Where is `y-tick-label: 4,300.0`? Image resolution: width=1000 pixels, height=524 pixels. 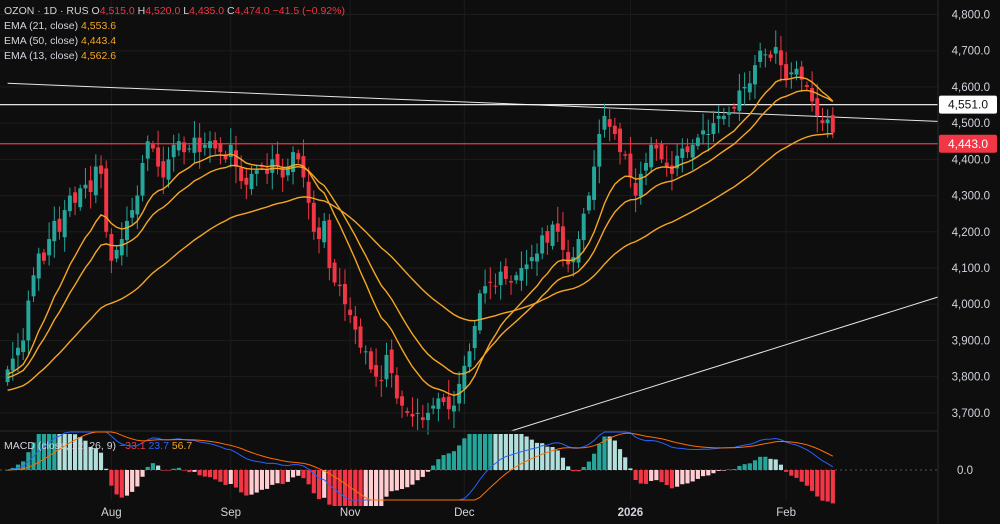 y-tick-label: 4,300.0 is located at coordinates (971, 197).